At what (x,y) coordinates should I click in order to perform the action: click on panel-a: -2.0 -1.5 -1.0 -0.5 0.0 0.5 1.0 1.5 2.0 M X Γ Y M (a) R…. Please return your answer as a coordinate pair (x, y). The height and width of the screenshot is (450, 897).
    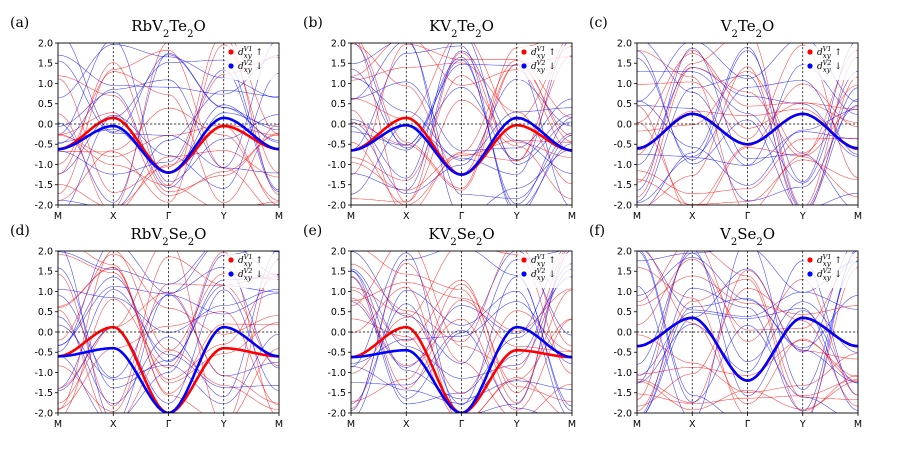
    Looking at the image, I should click on (146, 118).